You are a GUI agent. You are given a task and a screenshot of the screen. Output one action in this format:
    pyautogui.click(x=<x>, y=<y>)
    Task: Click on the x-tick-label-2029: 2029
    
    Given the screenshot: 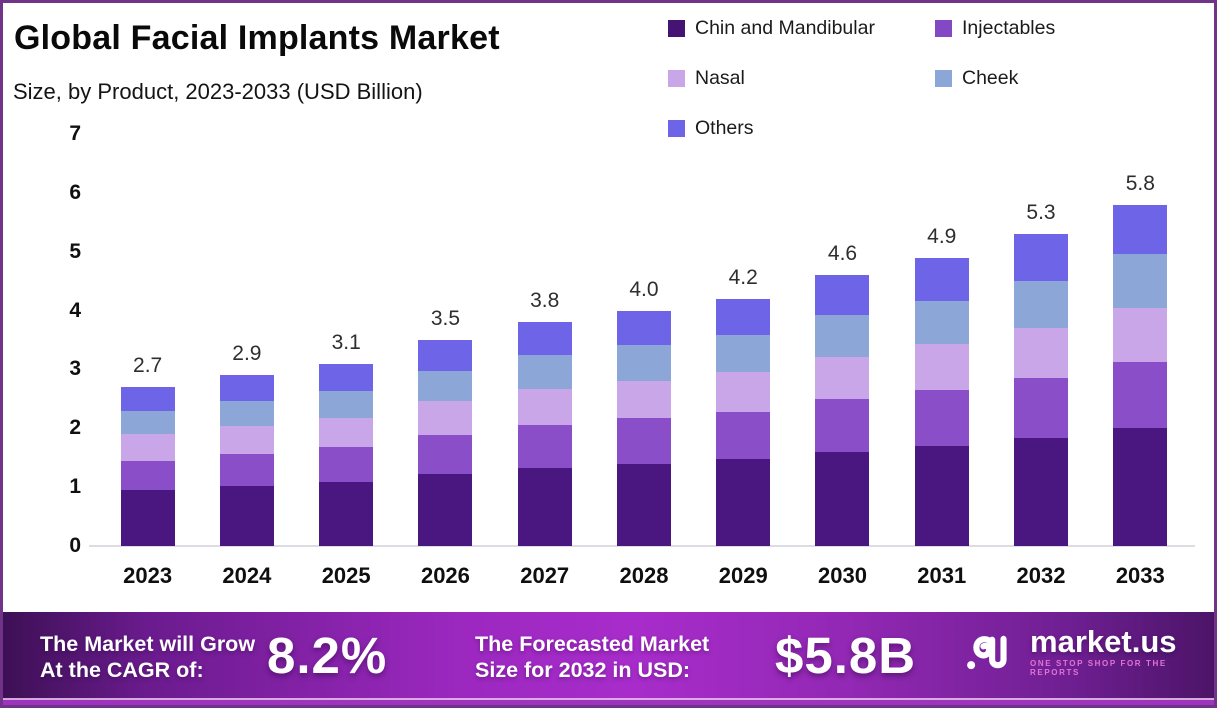 What is the action you would take?
    pyautogui.click(x=743, y=575)
    